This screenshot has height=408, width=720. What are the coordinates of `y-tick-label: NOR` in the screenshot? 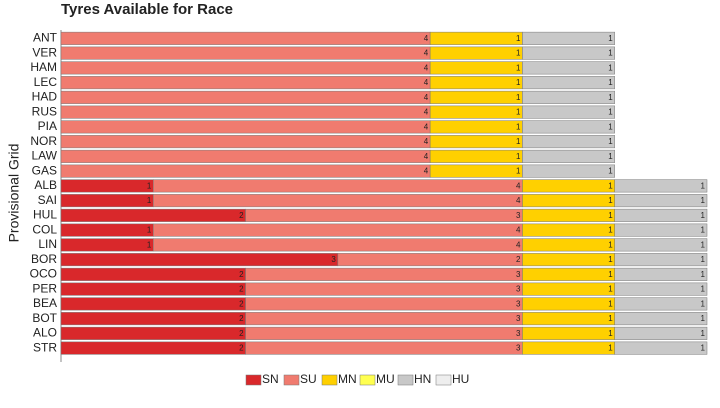 It's located at (43, 141).